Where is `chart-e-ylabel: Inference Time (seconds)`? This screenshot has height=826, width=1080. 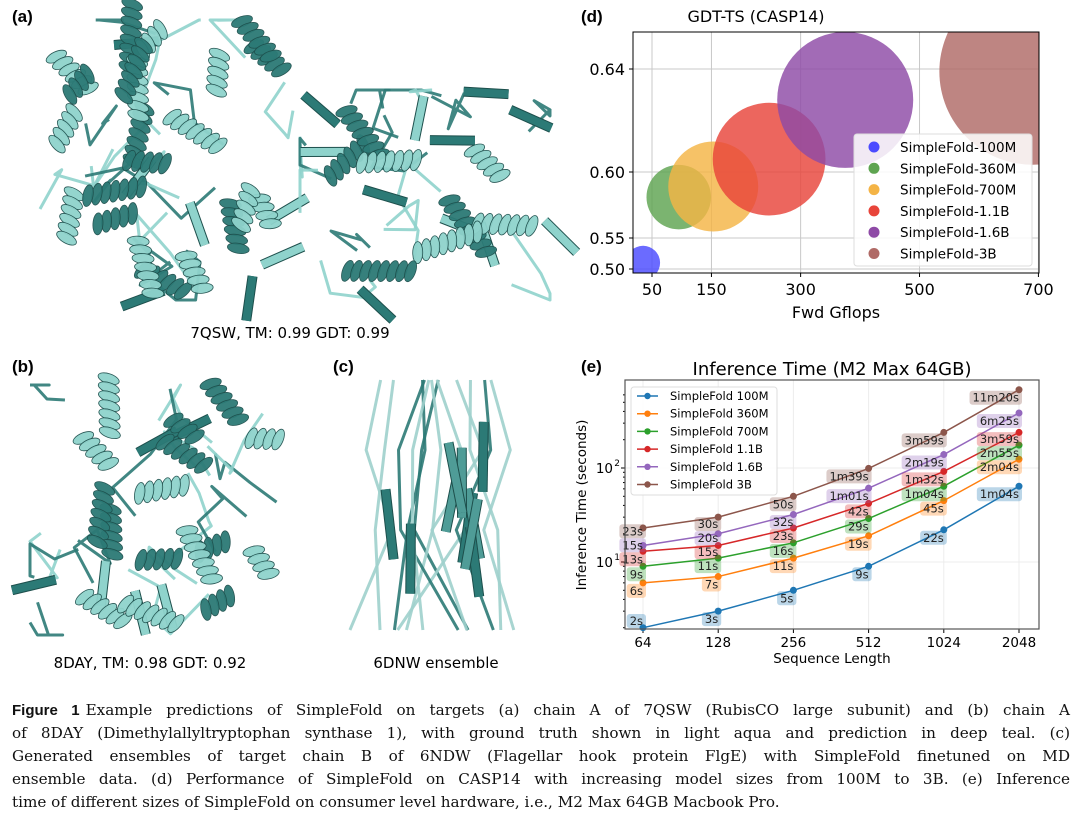 chart-e-ylabel: Inference Time (seconds) is located at coordinates (582, 505).